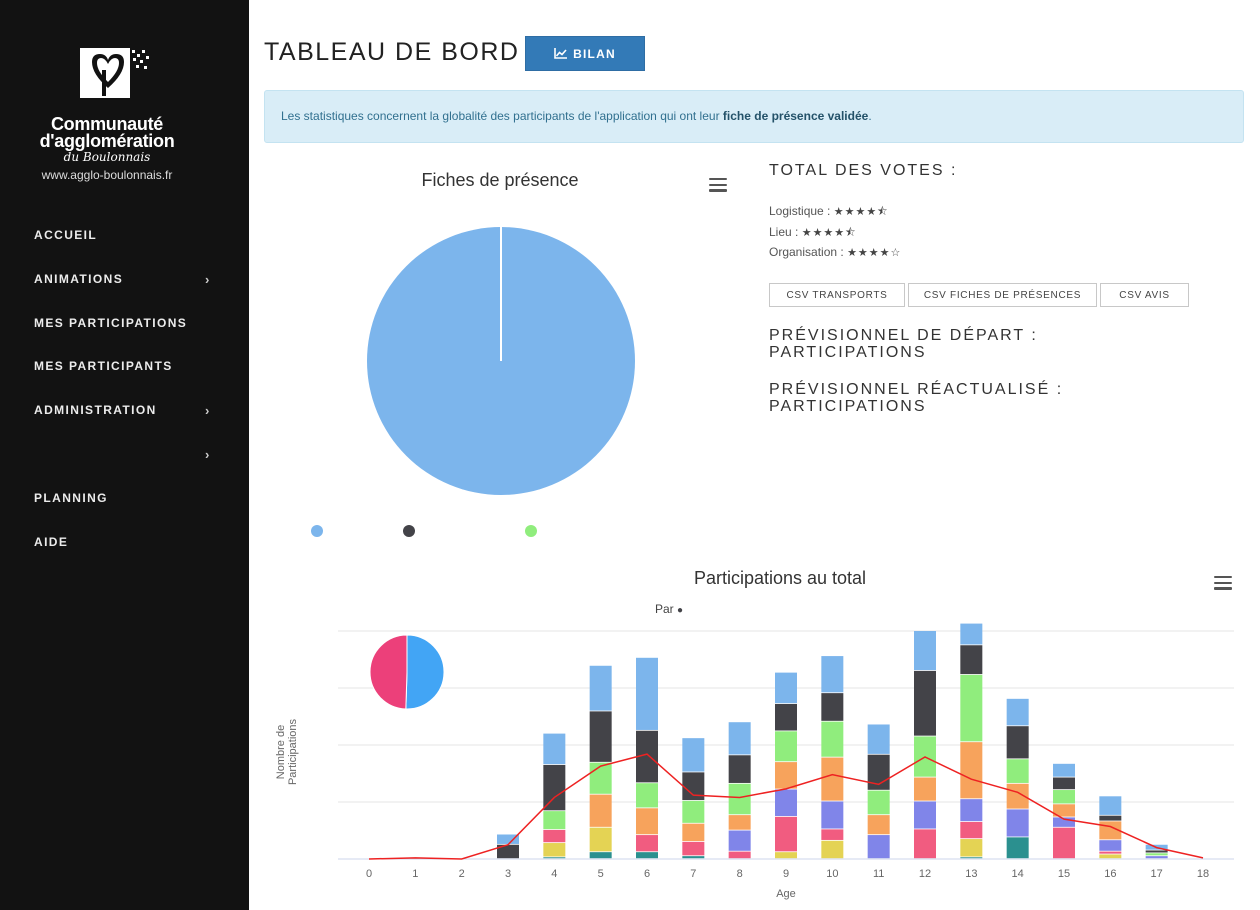 The image size is (1260, 910). What do you see at coordinates (837, 295) in the screenshot?
I see `csv-transports-button: CSV TRANSPORTS` at bounding box center [837, 295].